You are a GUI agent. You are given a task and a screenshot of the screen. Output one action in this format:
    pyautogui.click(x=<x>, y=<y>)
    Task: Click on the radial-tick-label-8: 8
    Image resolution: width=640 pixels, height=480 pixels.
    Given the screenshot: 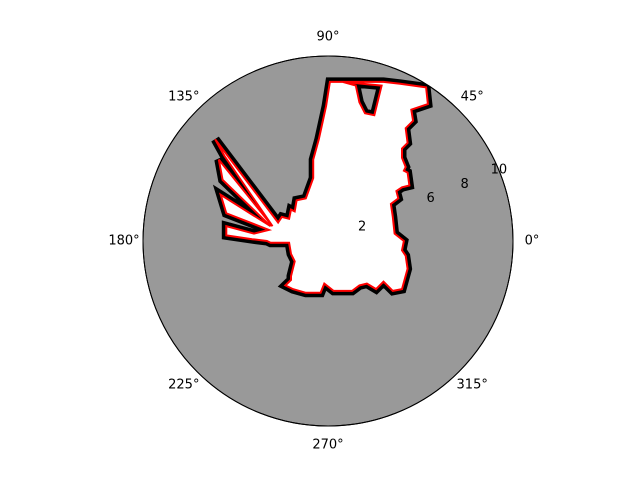 What is the action you would take?
    pyautogui.click(x=465, y=184)
    